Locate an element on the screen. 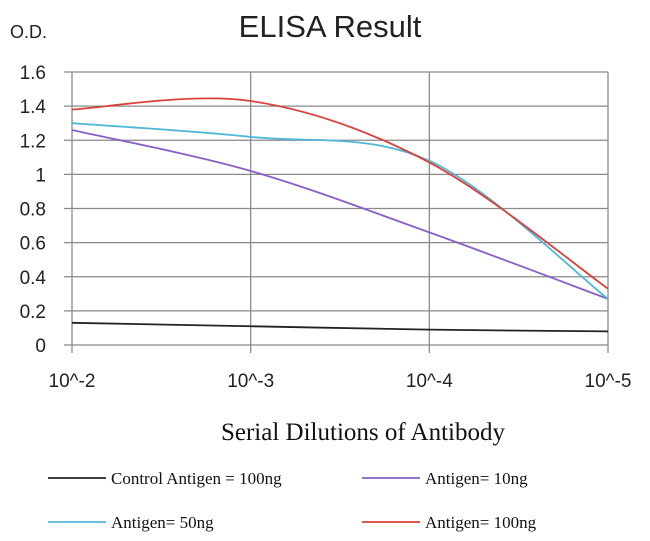 The image size is (650, 541). y-tick-label: 0.6 is located at coordinates (33, 244).